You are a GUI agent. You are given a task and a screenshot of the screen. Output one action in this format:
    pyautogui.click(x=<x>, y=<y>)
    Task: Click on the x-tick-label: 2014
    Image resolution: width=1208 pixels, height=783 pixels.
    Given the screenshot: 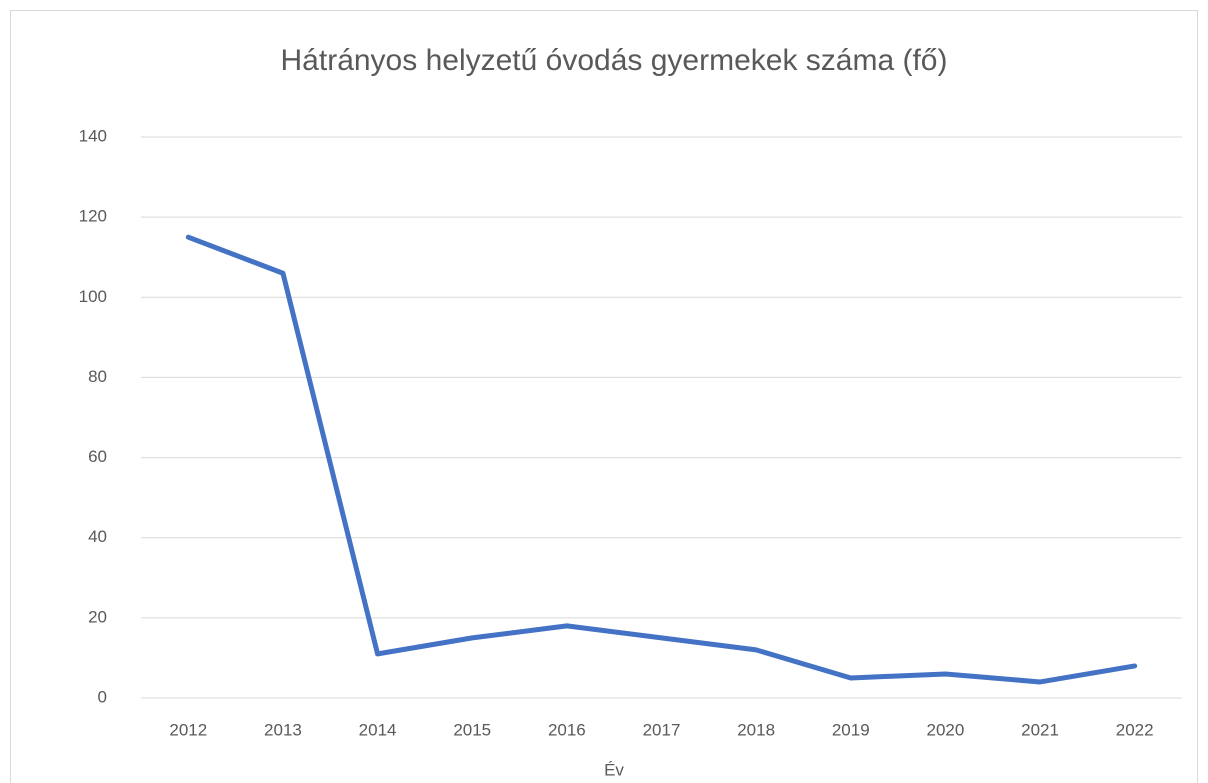 What is the action you would take?
    pyautogui.click(x=378, y=729)
    